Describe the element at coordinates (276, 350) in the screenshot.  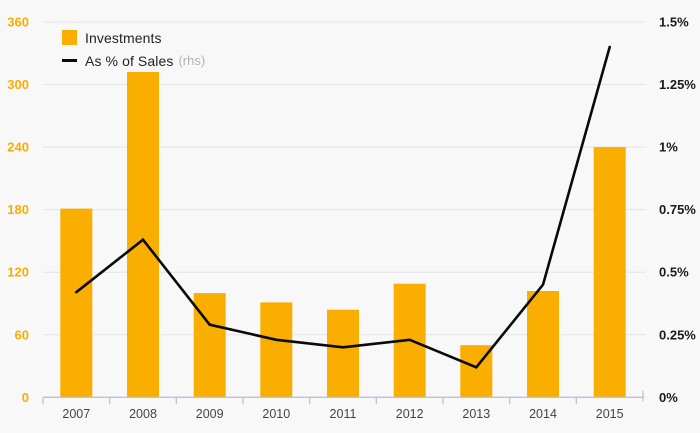
I see `bar-2010` at that location.